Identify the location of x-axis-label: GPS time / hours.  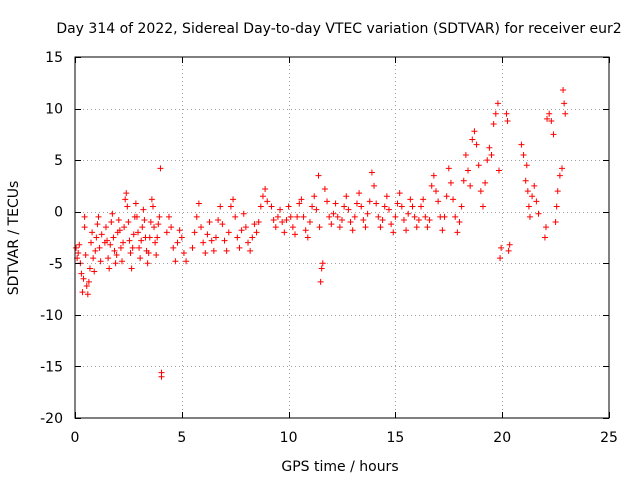
(339, 467).